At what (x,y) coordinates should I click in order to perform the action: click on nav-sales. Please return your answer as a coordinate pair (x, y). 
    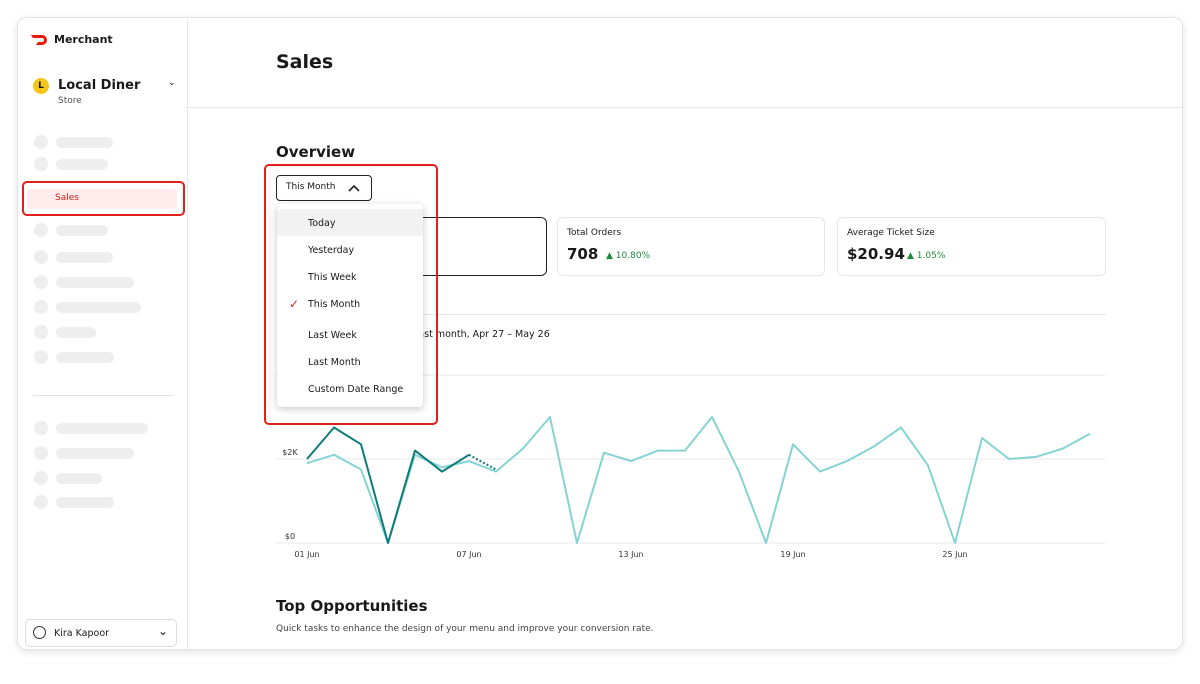
    Looking at the image, I should click on (102, 199).